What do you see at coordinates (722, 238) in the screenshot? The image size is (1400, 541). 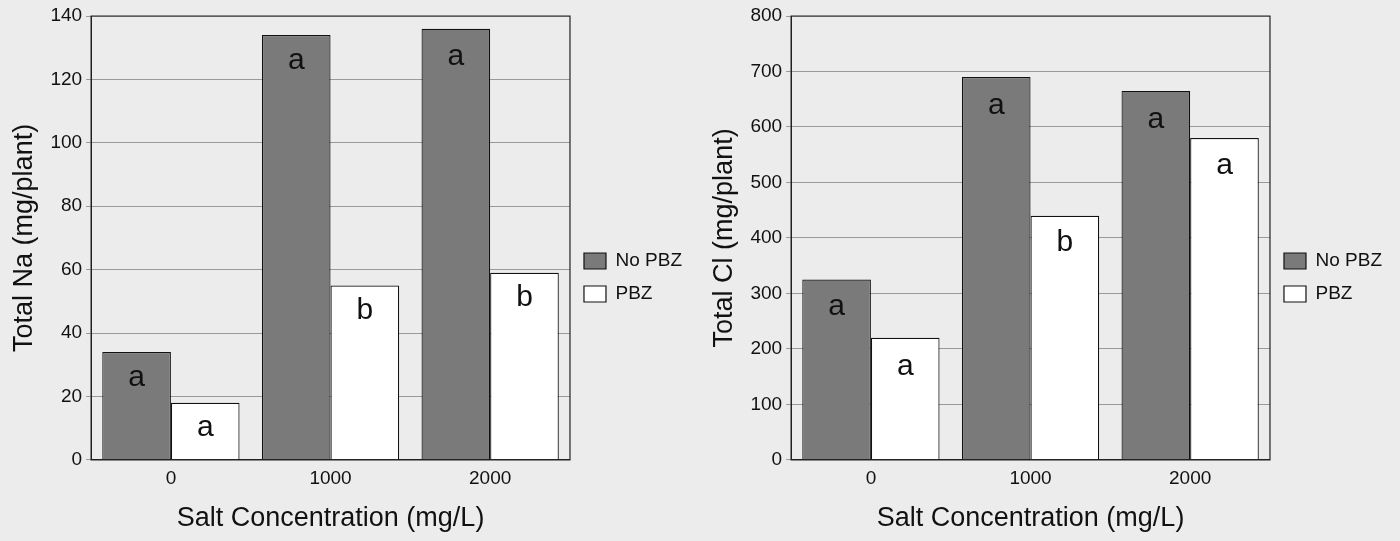 I see `y-axis-title: Total Cl (mg/plant)` at bounding box center [722, 238].